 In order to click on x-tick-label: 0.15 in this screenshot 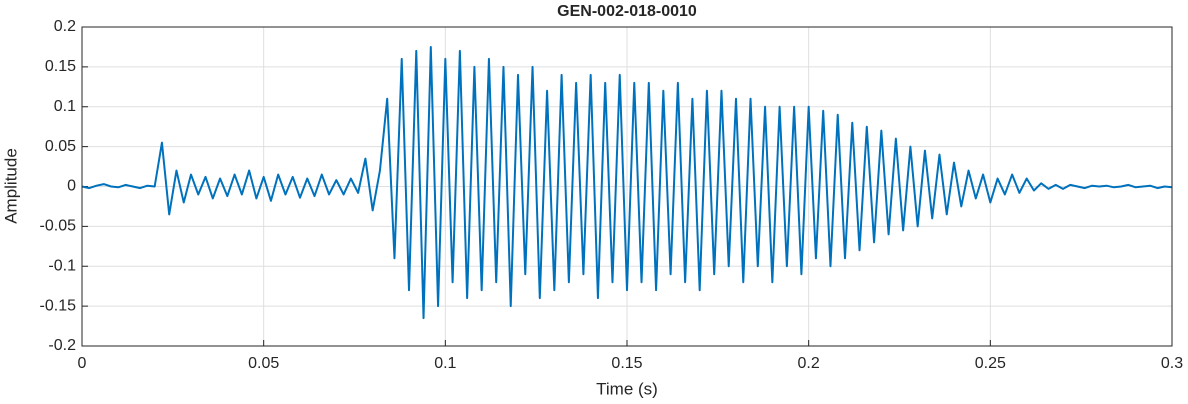, I will do `click(626, 363)`.